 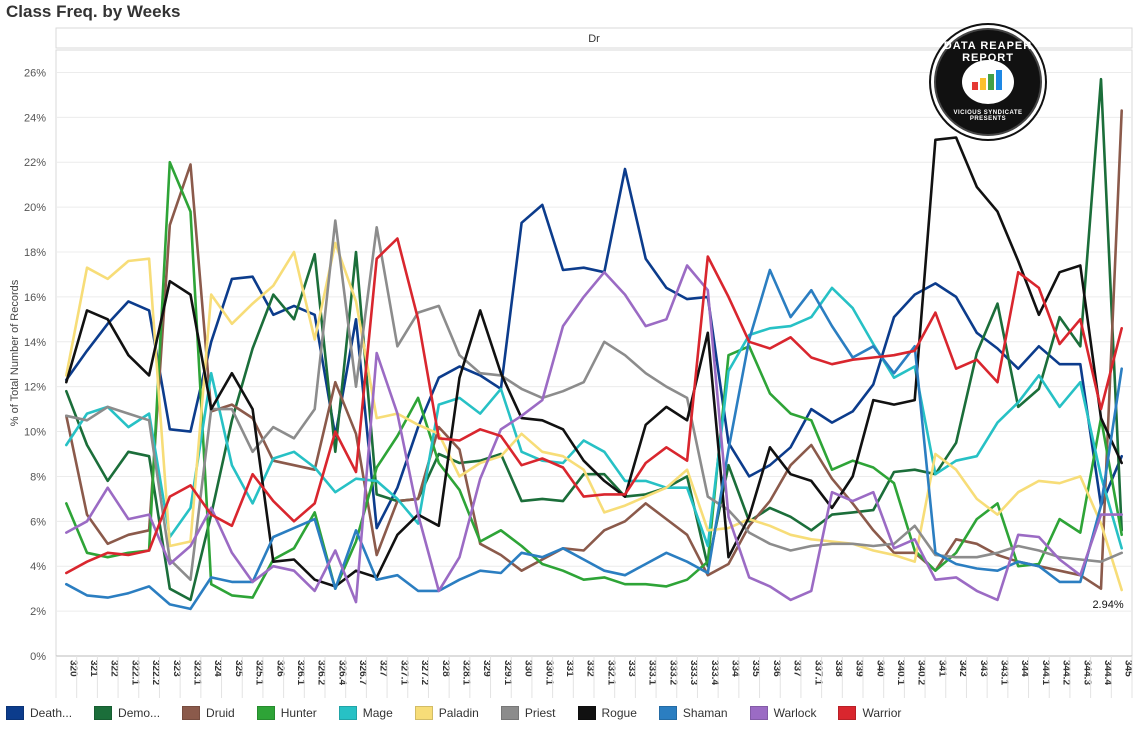 What do you see at coordinates (1107, 672) in the screenshot?
I see `x-tick-label: 344.4` at bounding box center [1107, 672].